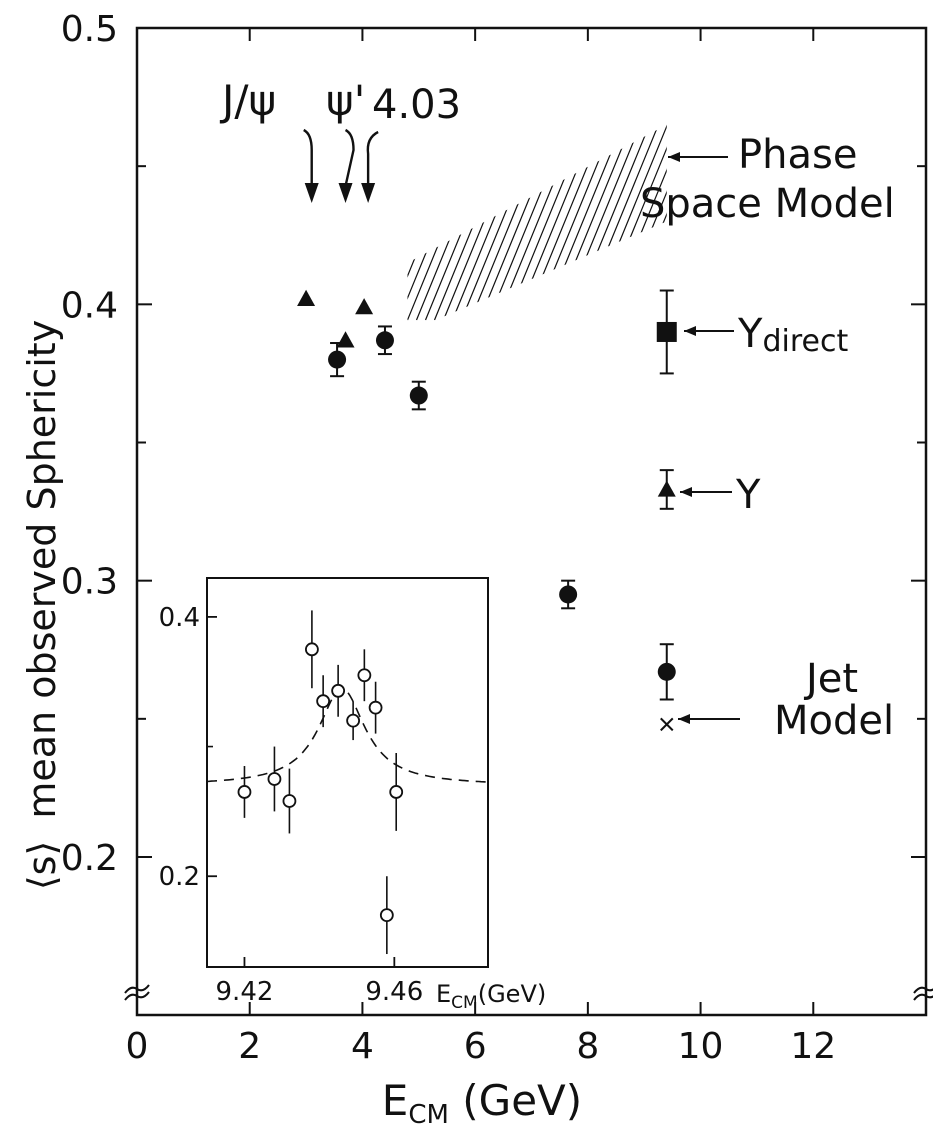 The height and width of the screenshot is (1133, 933). What do you see at coordinates (42, 865) in the screenshot?
I see `y-axis-symbol: ⟨s⟩` at bounding box center [42, 865].